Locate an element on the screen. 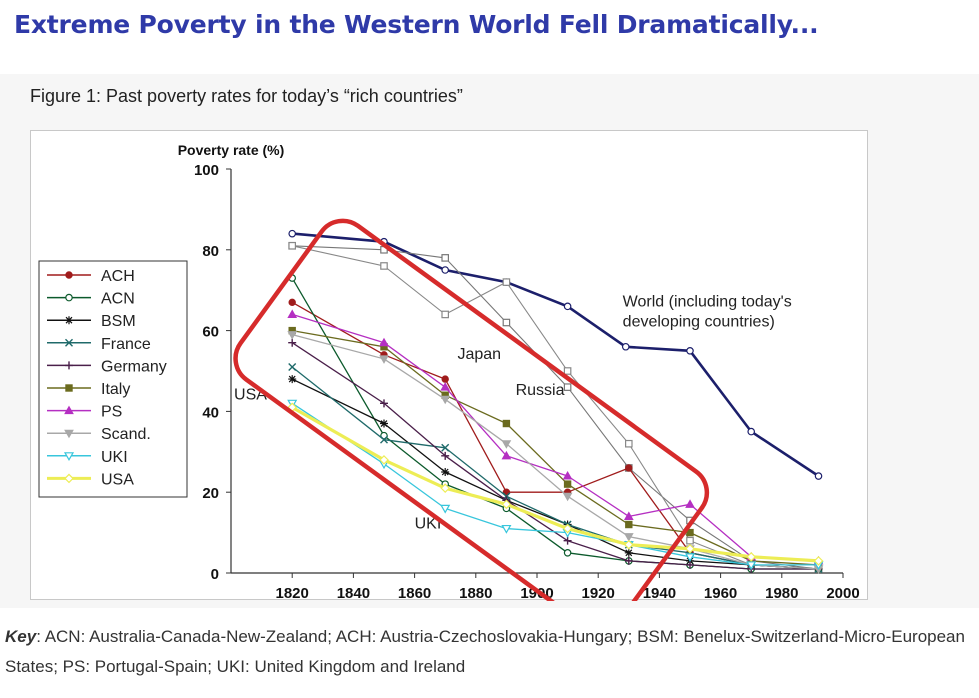 Image resolution: width=979 pixels, height=698 pixels. y-tick-label: 60 is located at coordinates (210, 332).